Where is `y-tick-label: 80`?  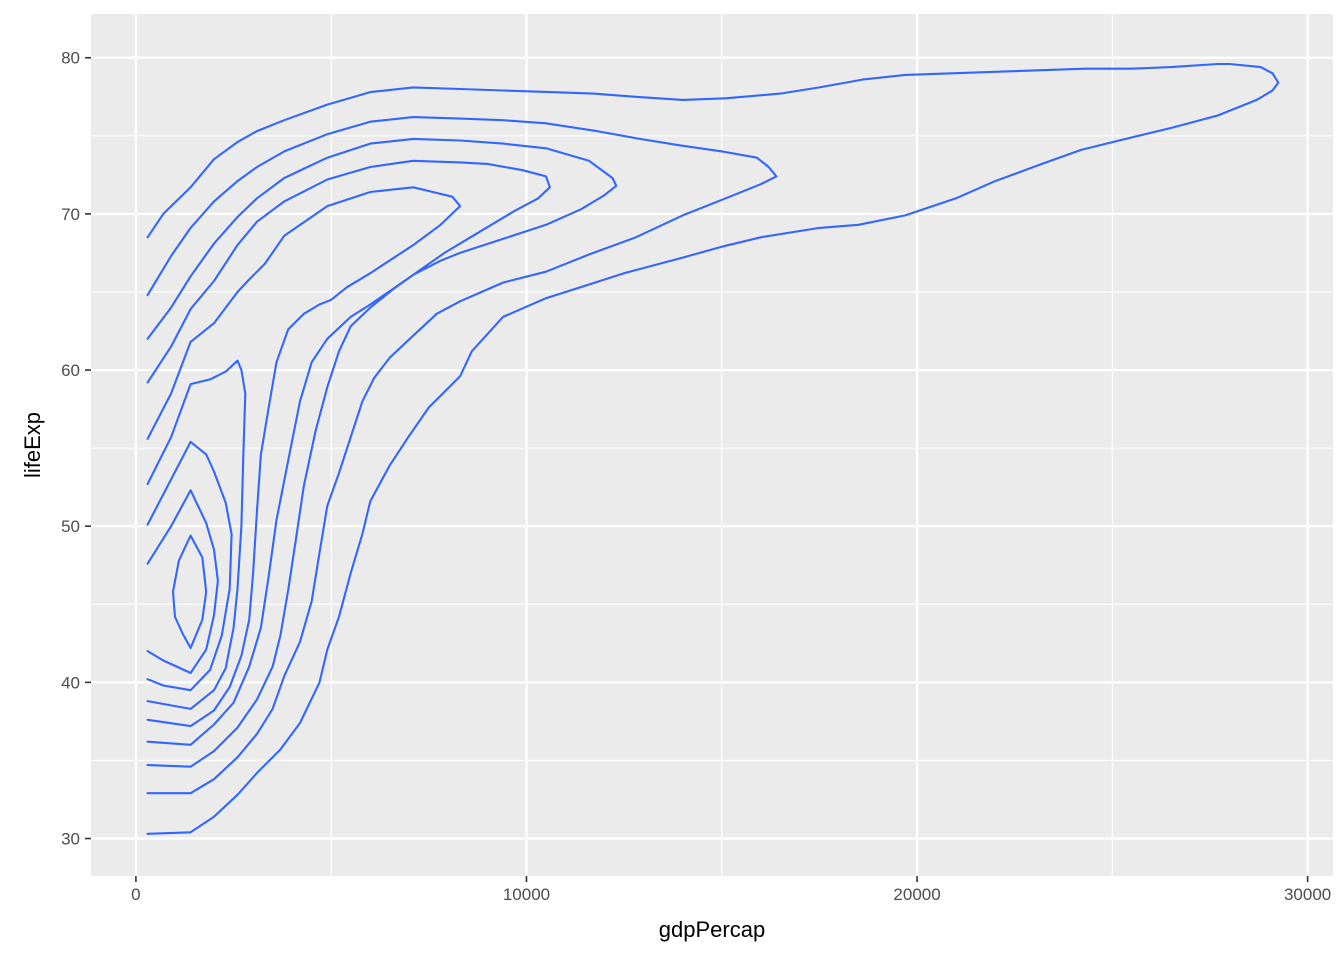
y-tick-label: 80 is located at coordinates (70, 58).